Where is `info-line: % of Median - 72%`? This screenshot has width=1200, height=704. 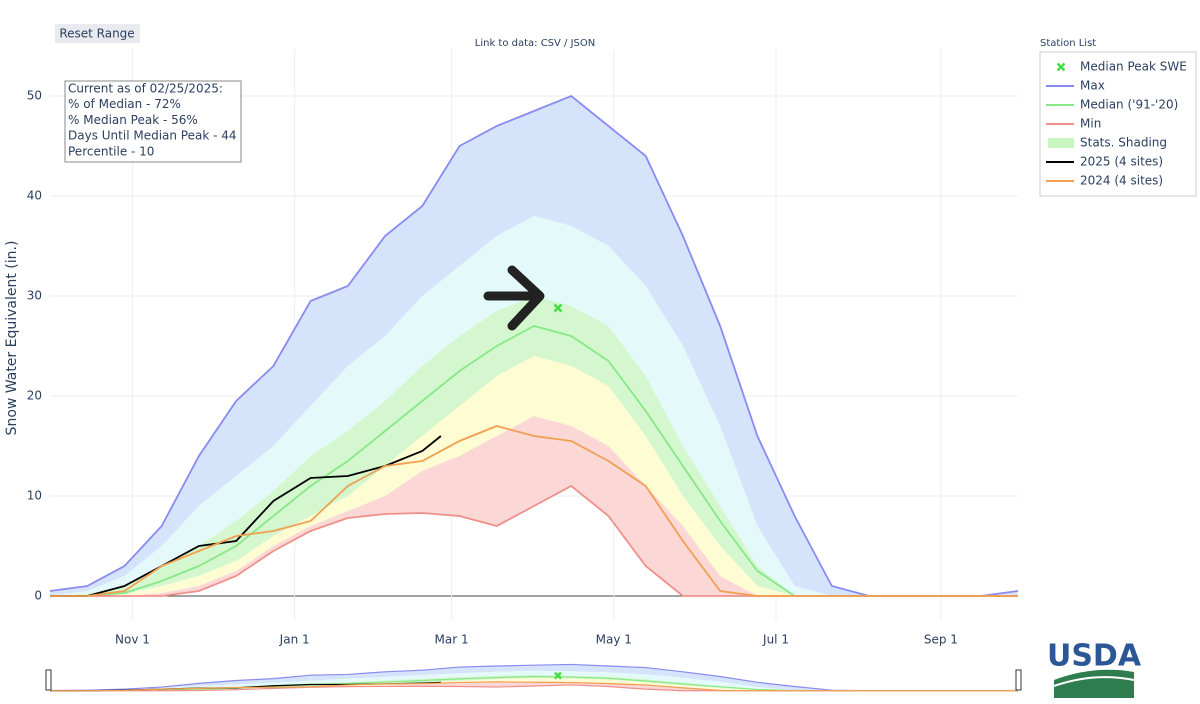
info-line: % of Median - 72% is located at coordinates (124, 104).